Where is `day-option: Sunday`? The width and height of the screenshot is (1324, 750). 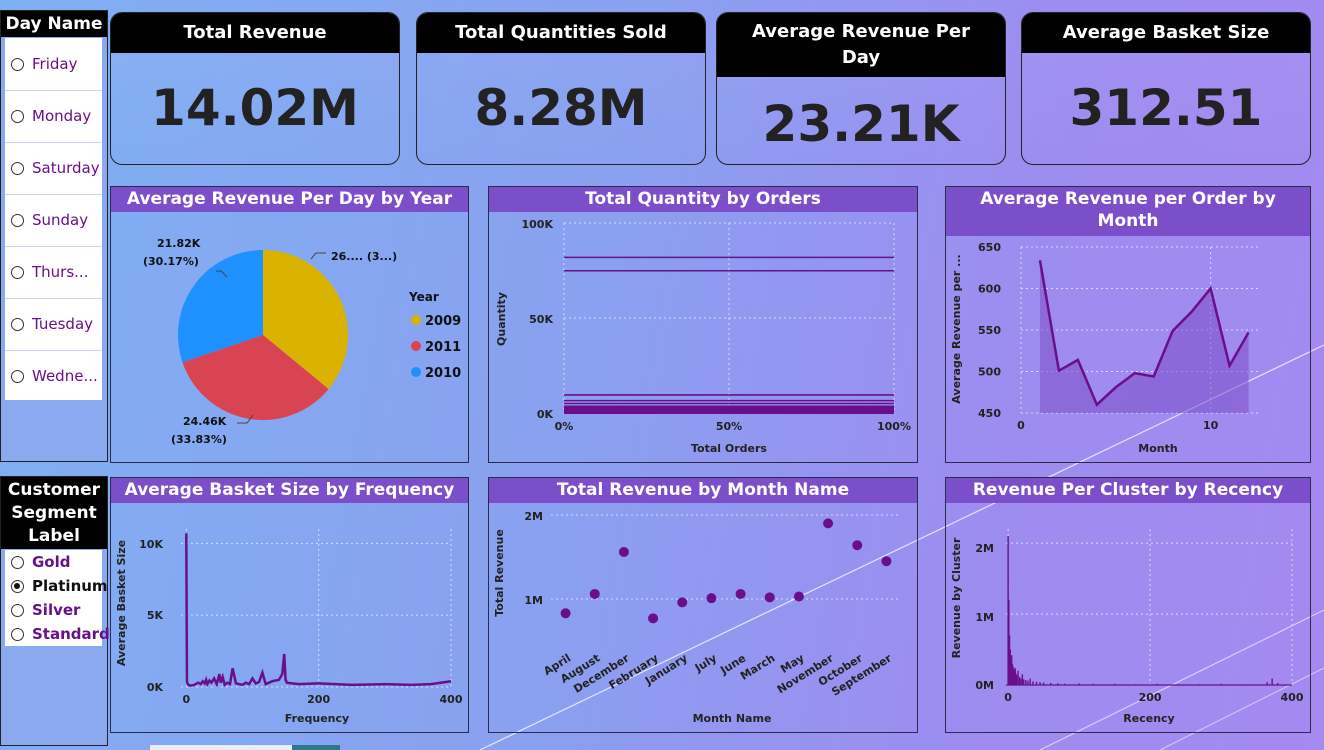 day-option: Sunday is located at coordinates (46, 220).